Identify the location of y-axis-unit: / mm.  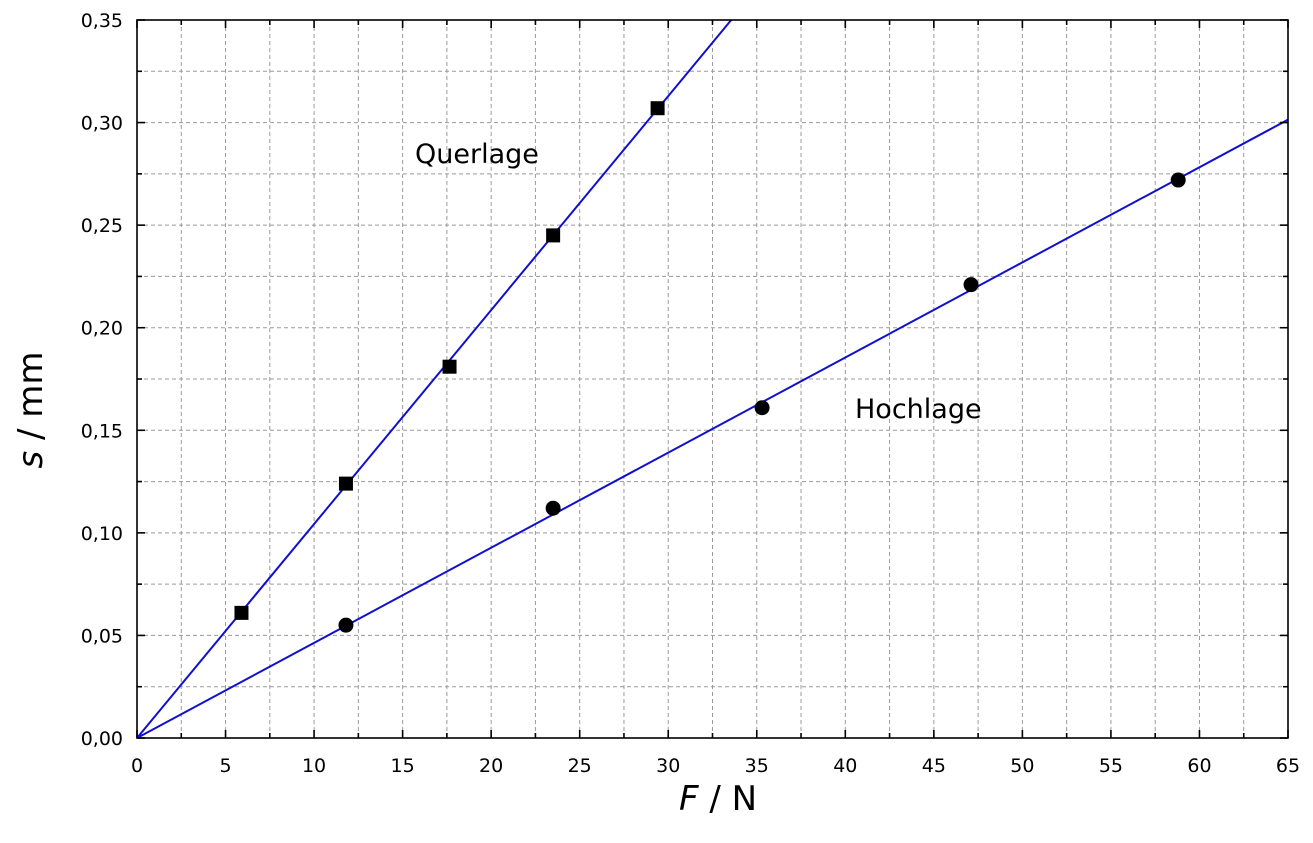
(31, 400).